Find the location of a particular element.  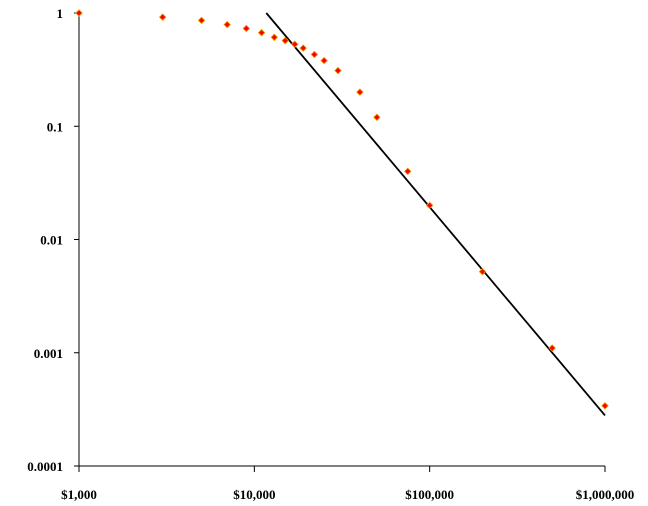

x-tick-label: $1,000,000 is located at coordinates (605, 494).